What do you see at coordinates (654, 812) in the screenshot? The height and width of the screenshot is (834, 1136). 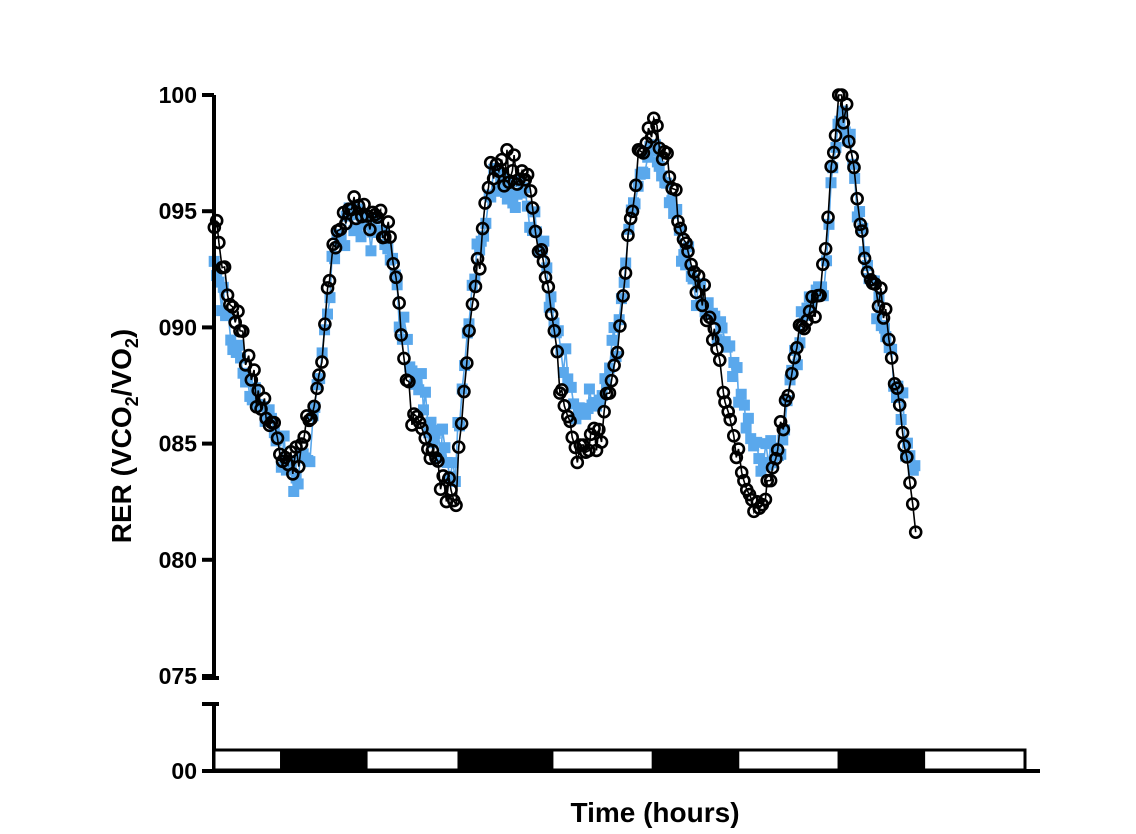 I see `x-axis-title: Time (hours)` at bounding box center [654, 812].